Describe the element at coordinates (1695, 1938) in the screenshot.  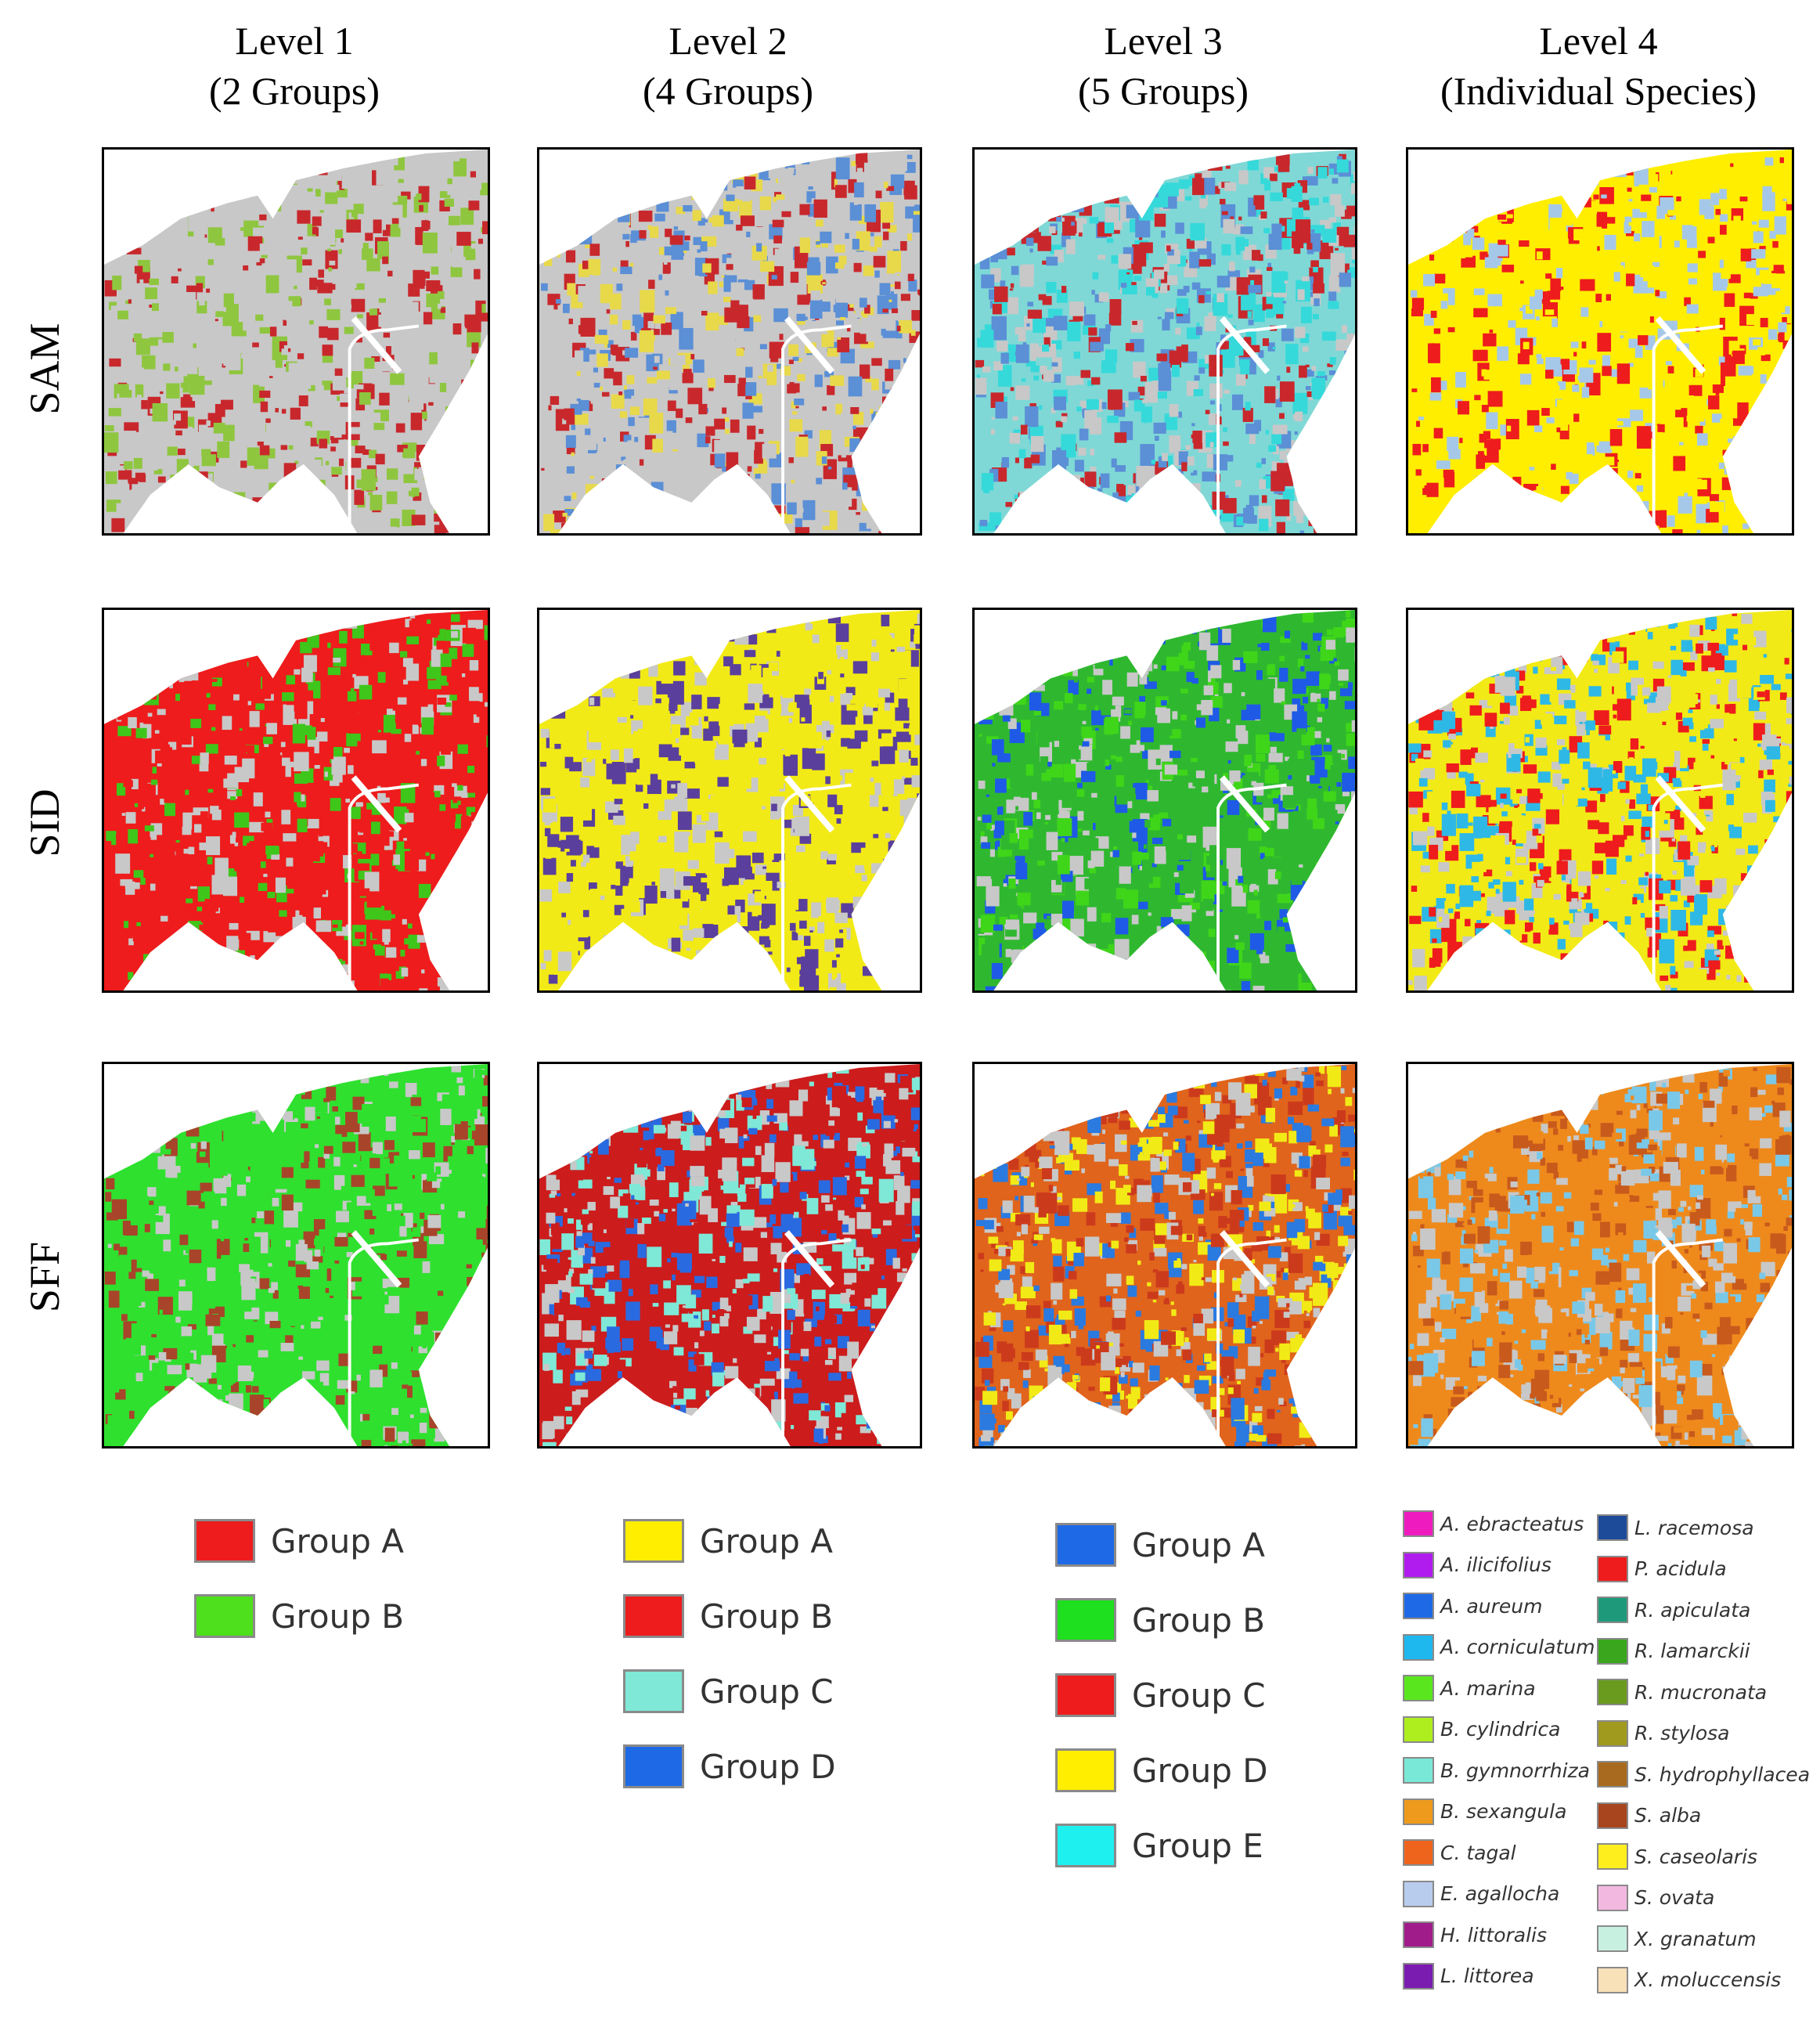
I see `legend-label: X. granatum` at that location.